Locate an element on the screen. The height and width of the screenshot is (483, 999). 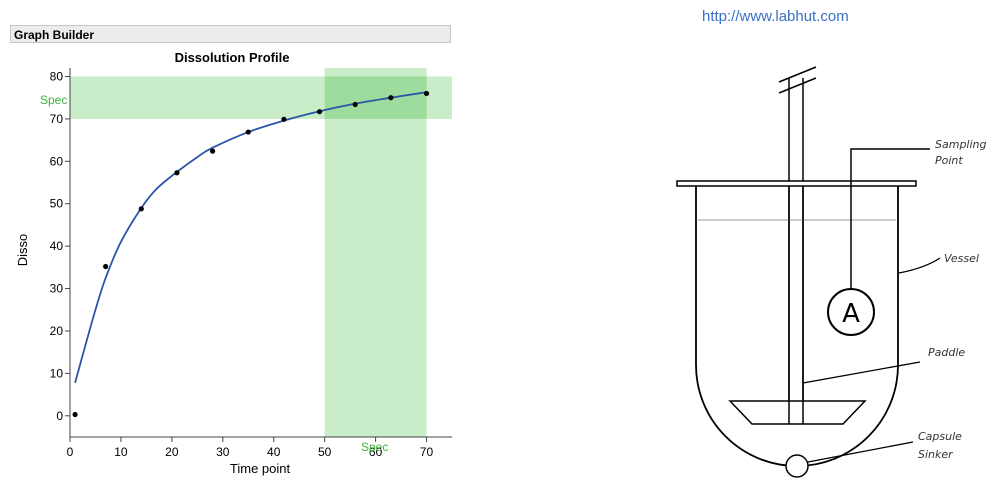
x-tick-label: 30 is located at coordinates (223, 452).